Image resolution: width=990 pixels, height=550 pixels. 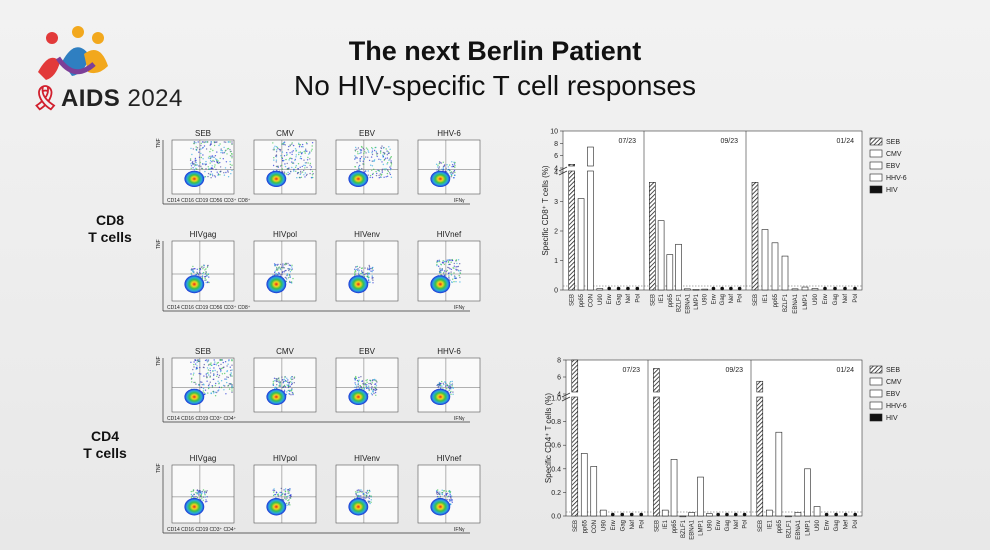 What do you see at coordinates (556, 169) in the screenshot?
I see `cd8-y-tick-label-upper: 4` at bounding box center [556, 169].